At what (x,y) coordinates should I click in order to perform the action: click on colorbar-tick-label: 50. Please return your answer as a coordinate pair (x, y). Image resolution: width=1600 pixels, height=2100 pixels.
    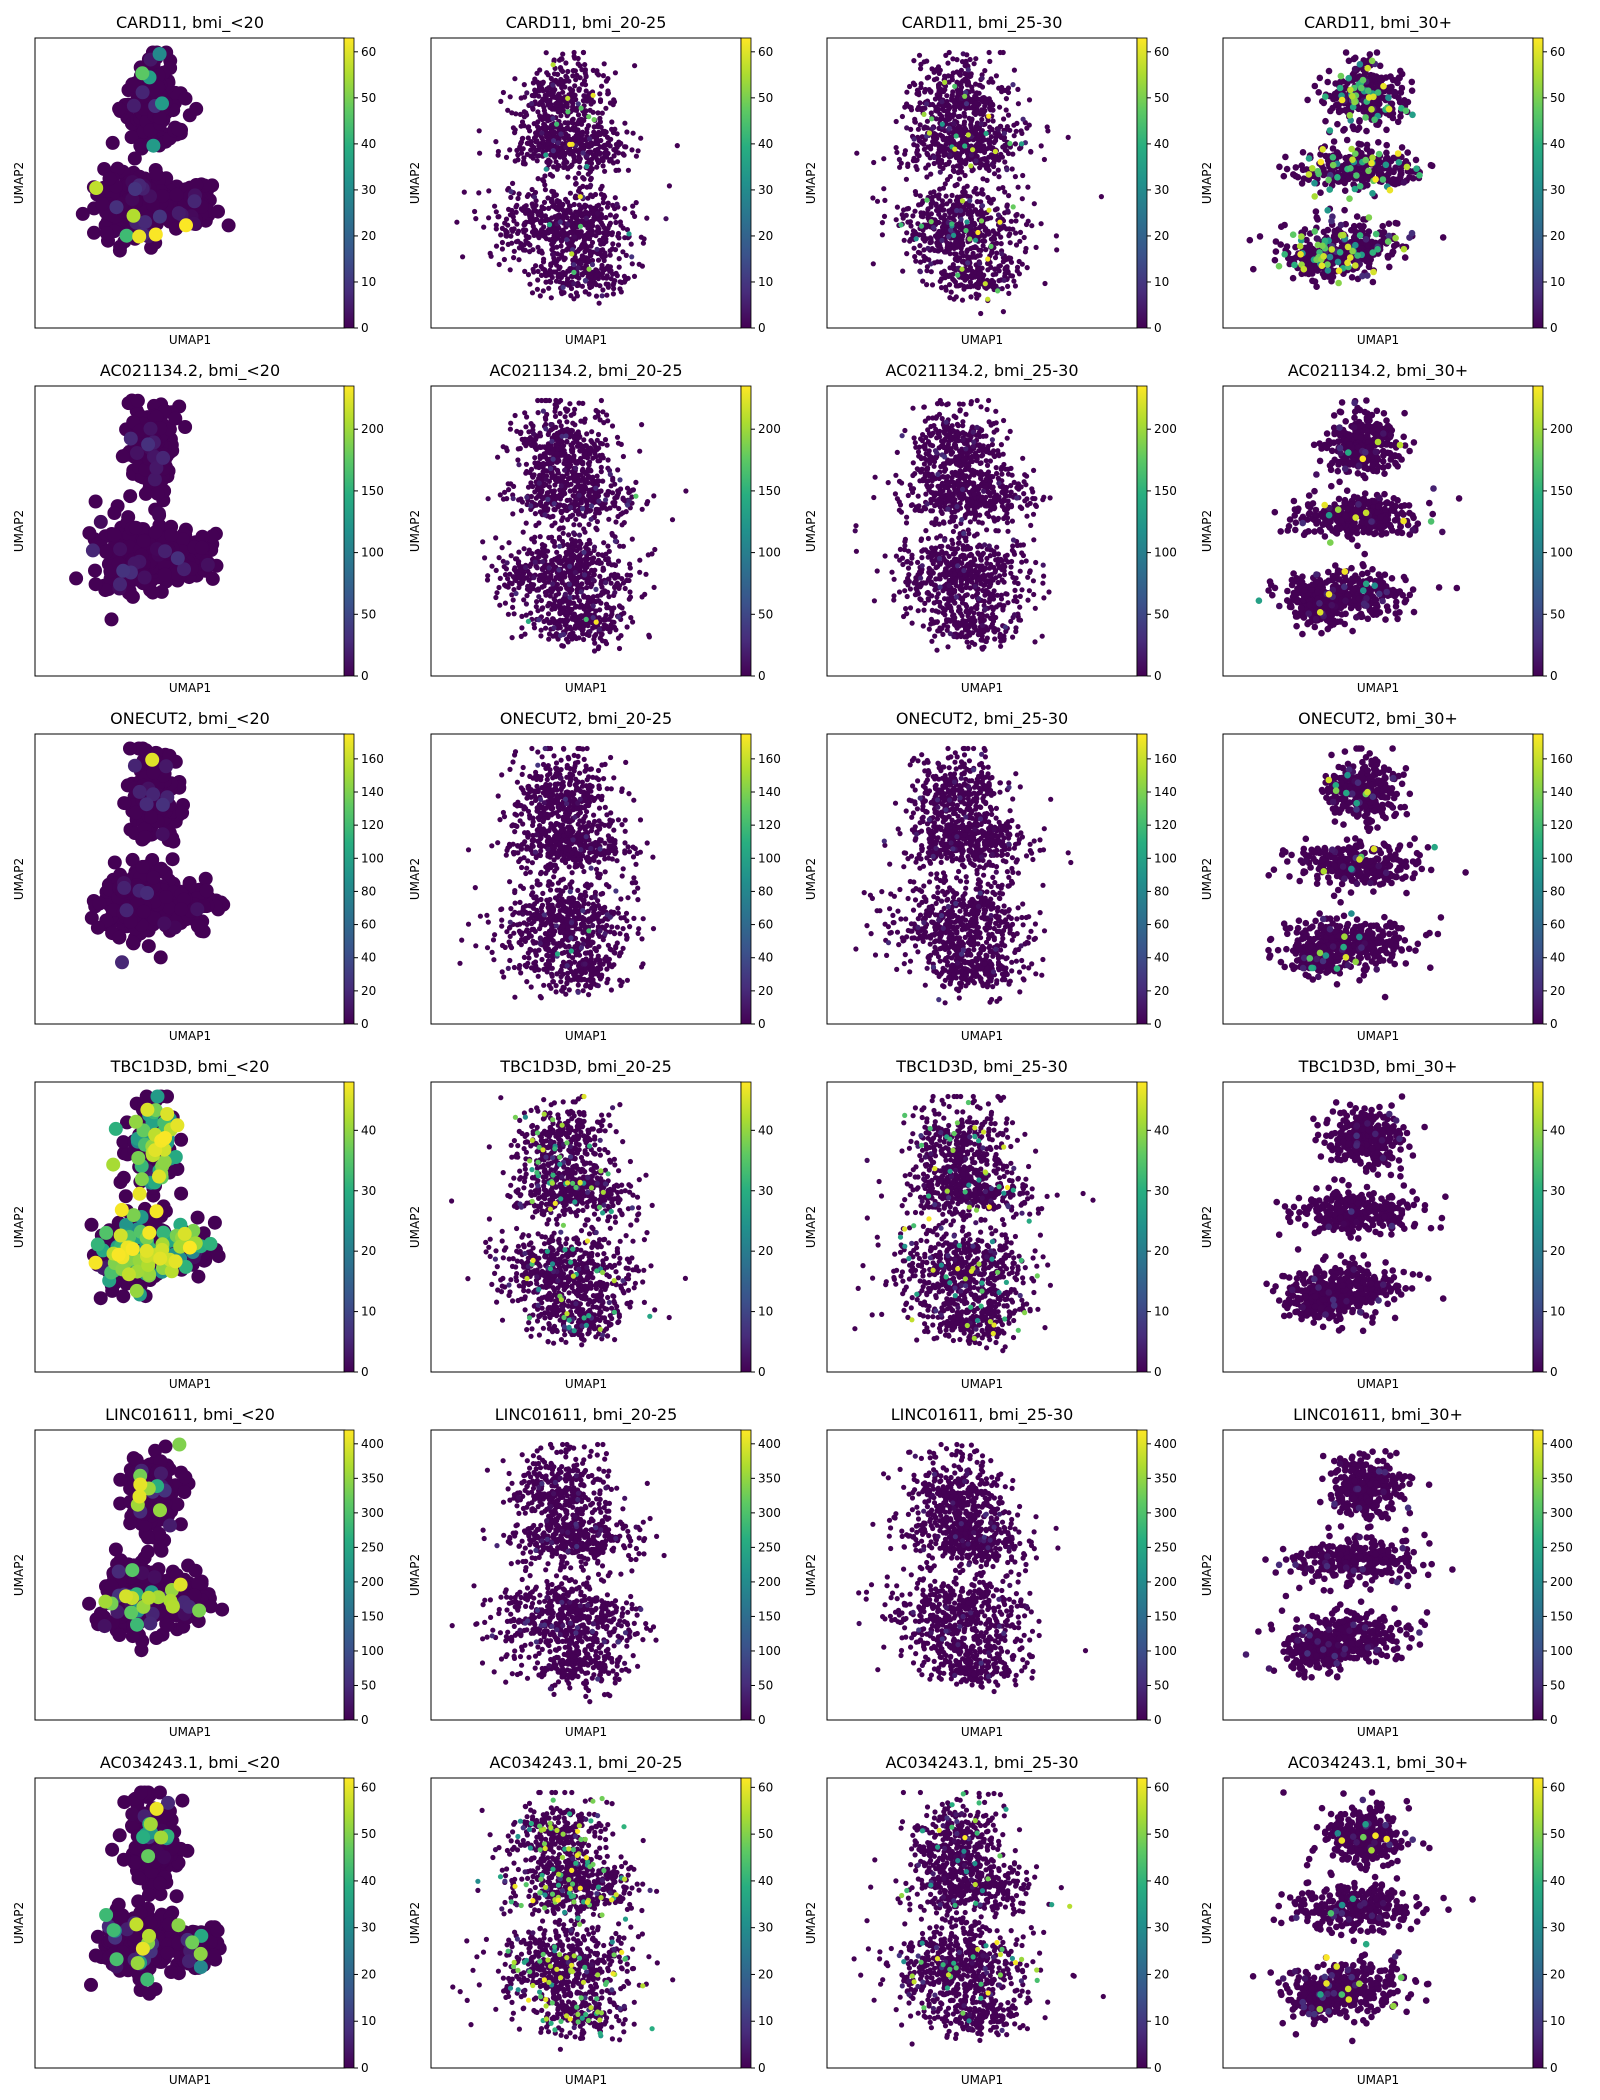
    Looking at the image, I should click on (1161, 98).